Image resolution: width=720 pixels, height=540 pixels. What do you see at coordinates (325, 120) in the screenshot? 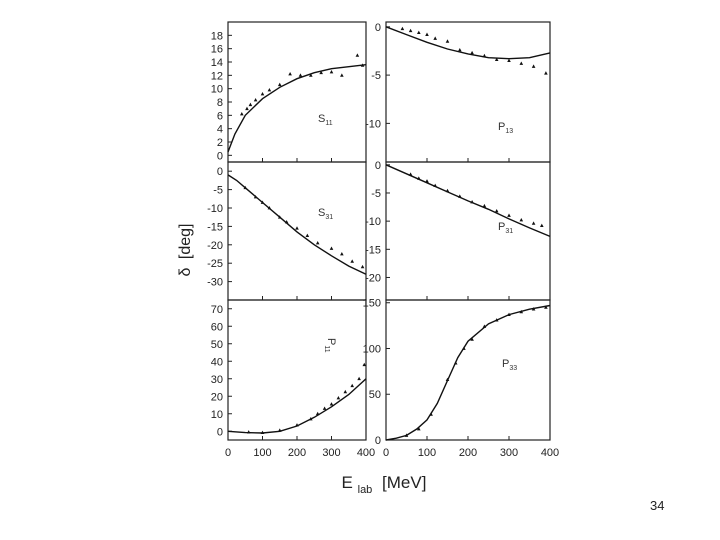
I see `panel-label-s11: S11` at bounding box center [325, 120].